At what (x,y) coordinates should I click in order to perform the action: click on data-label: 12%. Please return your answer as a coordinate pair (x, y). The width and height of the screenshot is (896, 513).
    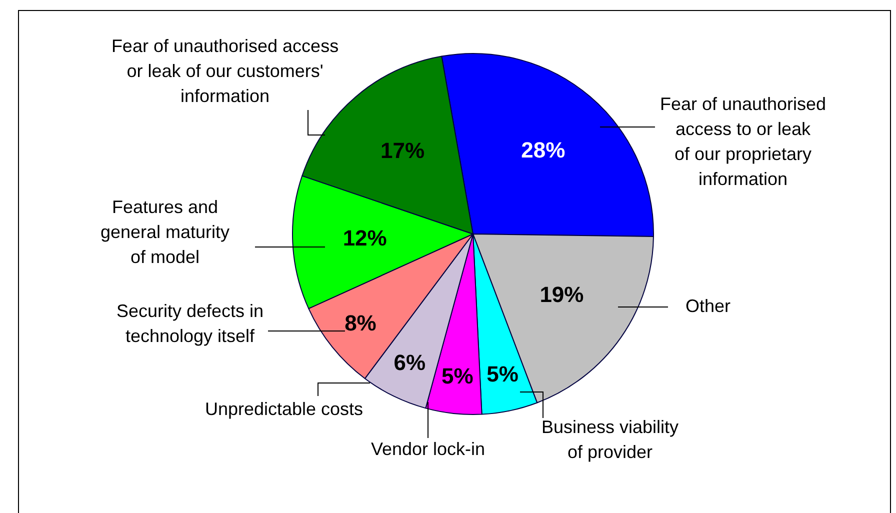
    Looking at the image, I should click on (364, 237).